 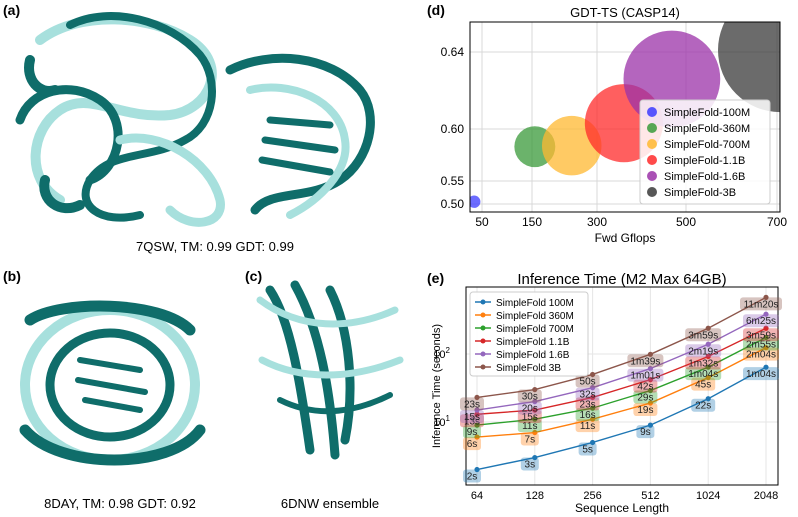 What do you see at coordinates (254, 276) in the screenshot?
I see `panel-label-c: (c)` at bounding box center [254, 276].